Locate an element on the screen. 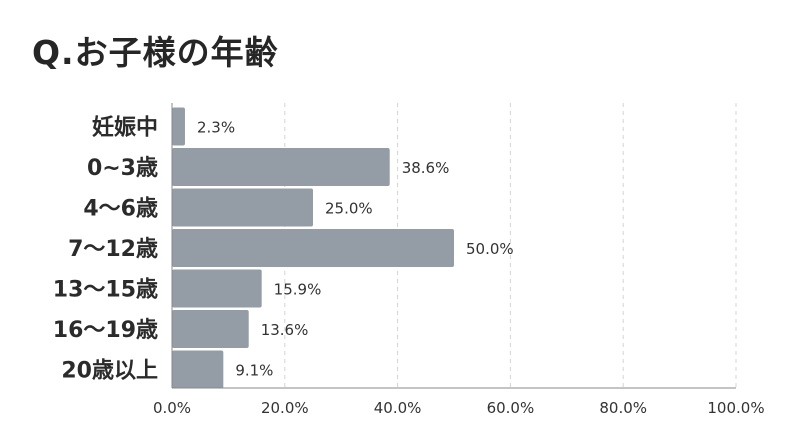  x-tick-label: 100.0% is located at coordinates (735, 408).